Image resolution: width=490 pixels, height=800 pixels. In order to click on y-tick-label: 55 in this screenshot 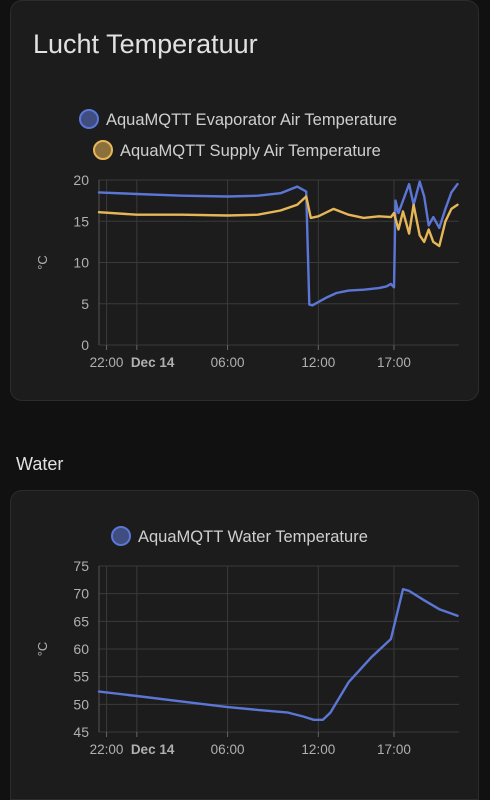, I will do `click(81, 677)`.